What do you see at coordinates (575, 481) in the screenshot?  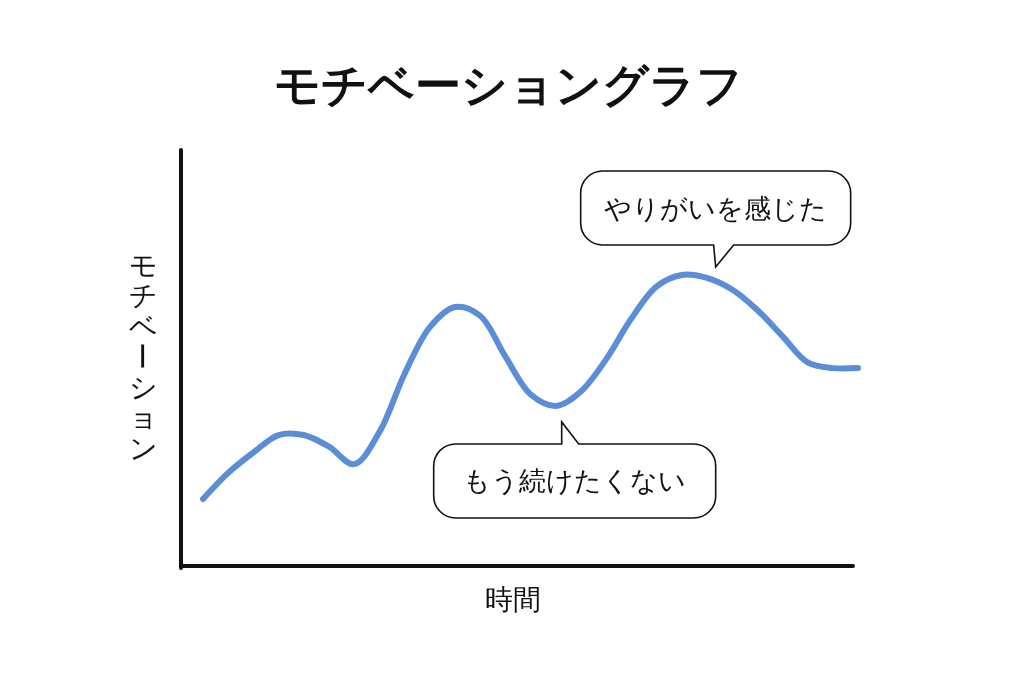 I see `annotation: もう続けたくない` at bounding box center [575, 481].